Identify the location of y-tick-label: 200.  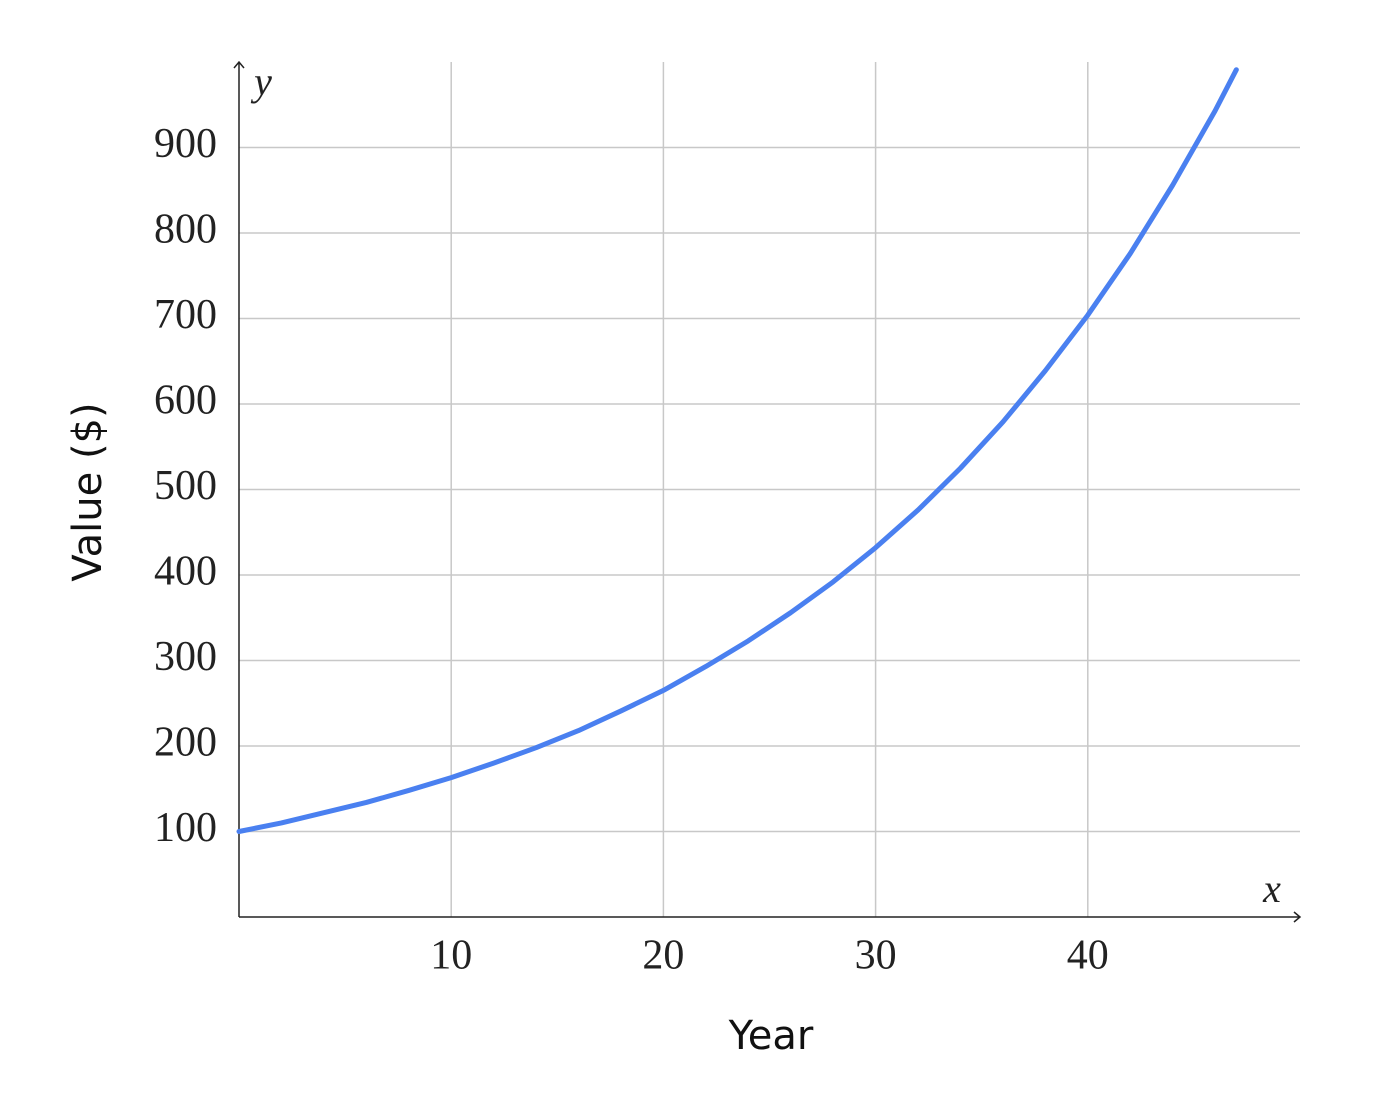
(185, 743).